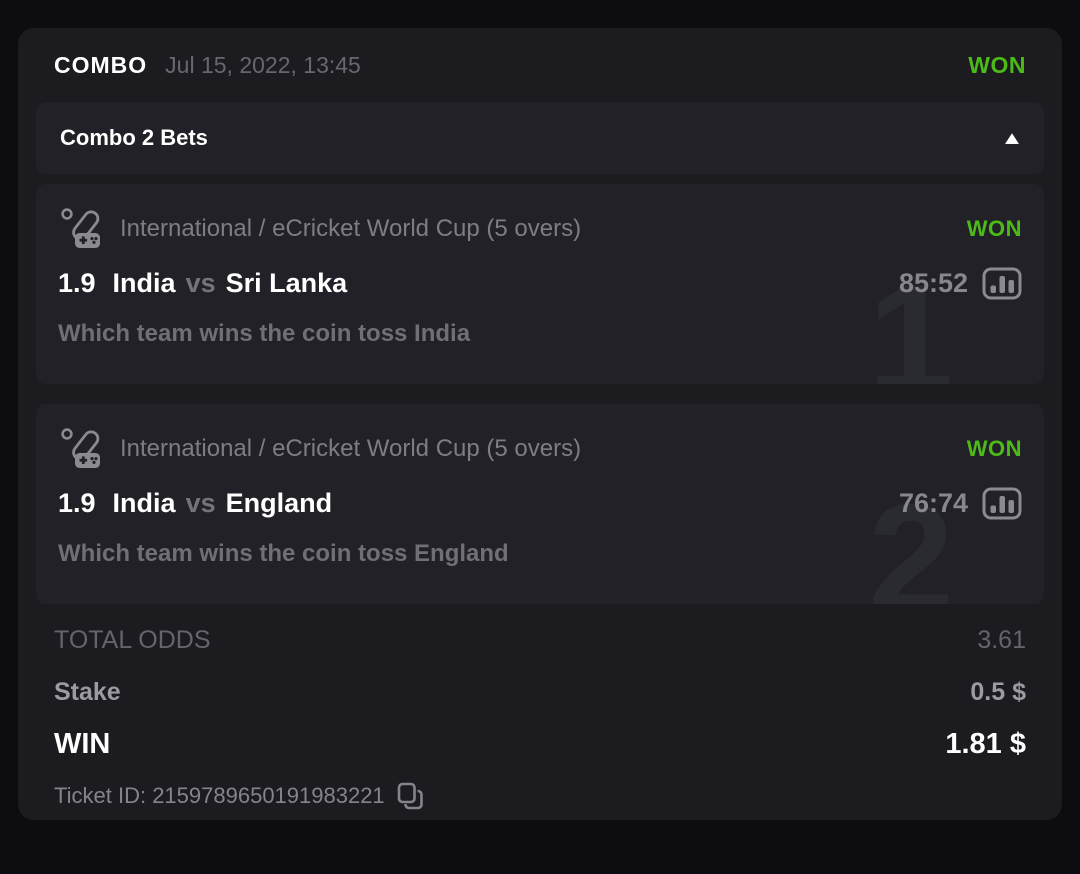 The height and width of the screenshot is (874, 1080). I want to click on match-score: 76:74, so click(933, 503).